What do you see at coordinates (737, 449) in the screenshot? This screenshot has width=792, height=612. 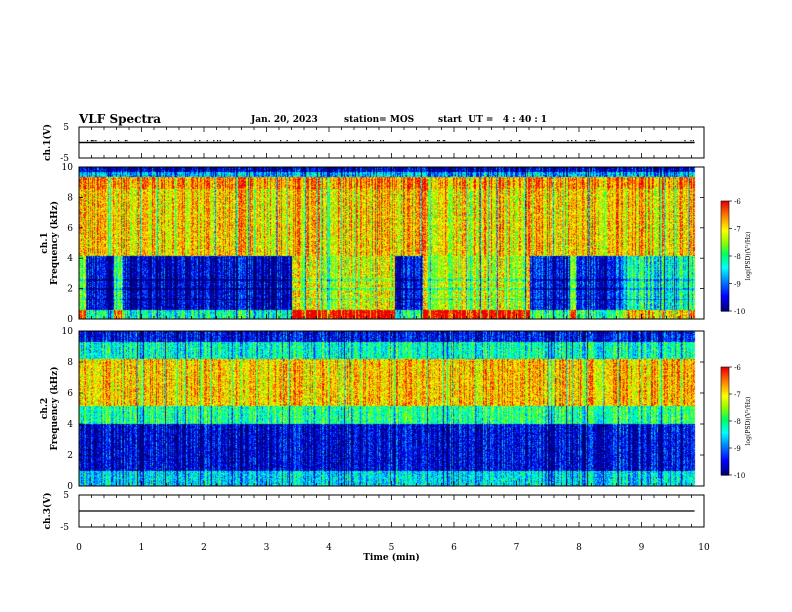 I see `colorbar-tick-label: -9` at bounding box center [737, 449].